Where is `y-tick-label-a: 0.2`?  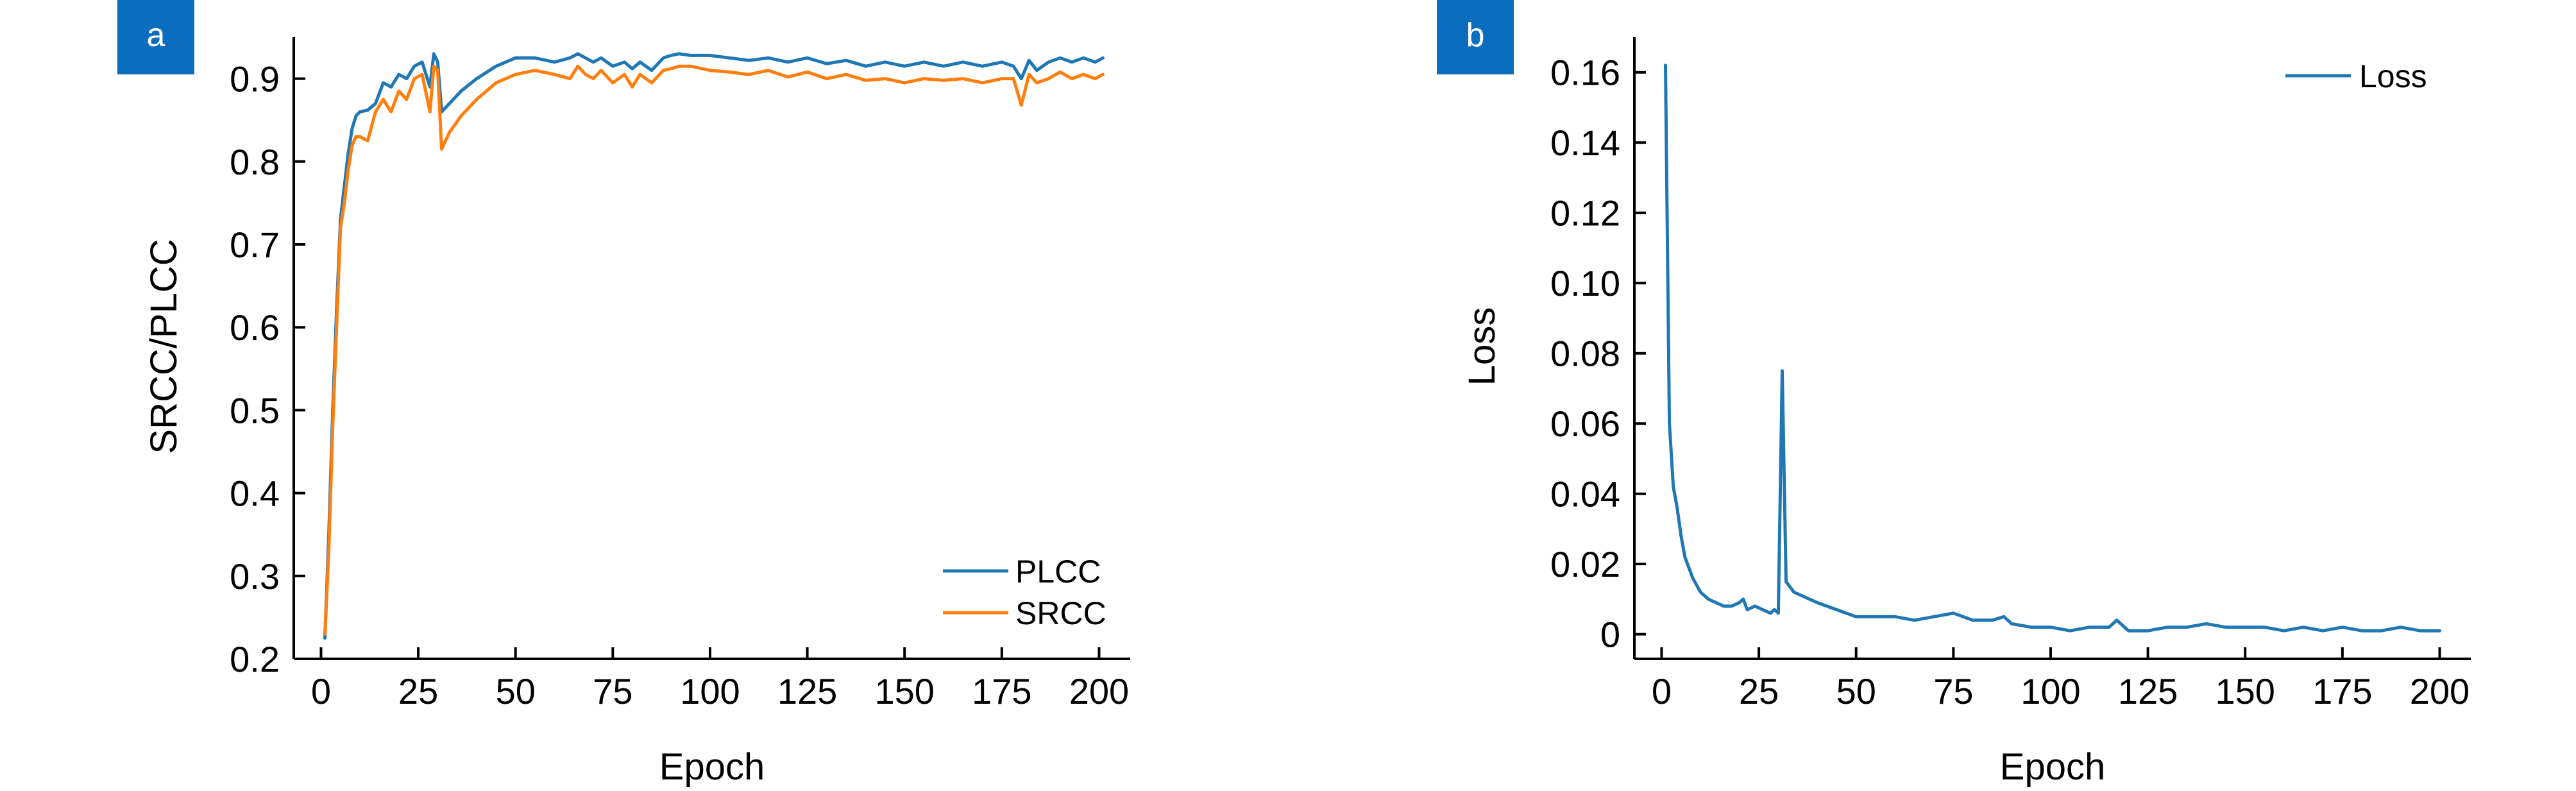
y-tick-label-a: 0.2 is located at coordinates (255, 659).